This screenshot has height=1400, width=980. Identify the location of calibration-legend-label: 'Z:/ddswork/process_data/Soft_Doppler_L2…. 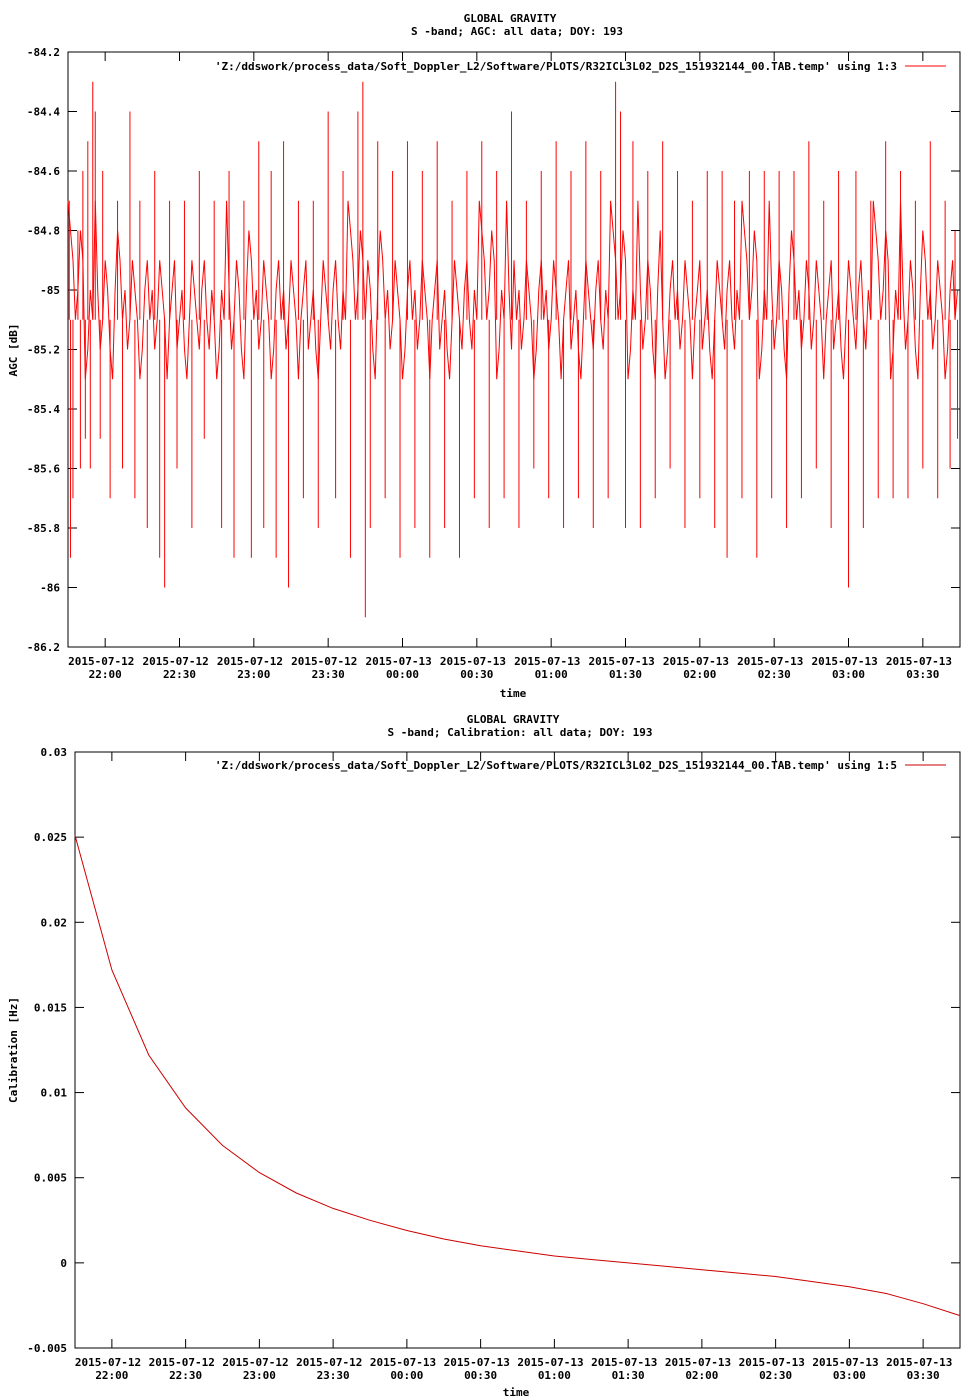
(556, 765).